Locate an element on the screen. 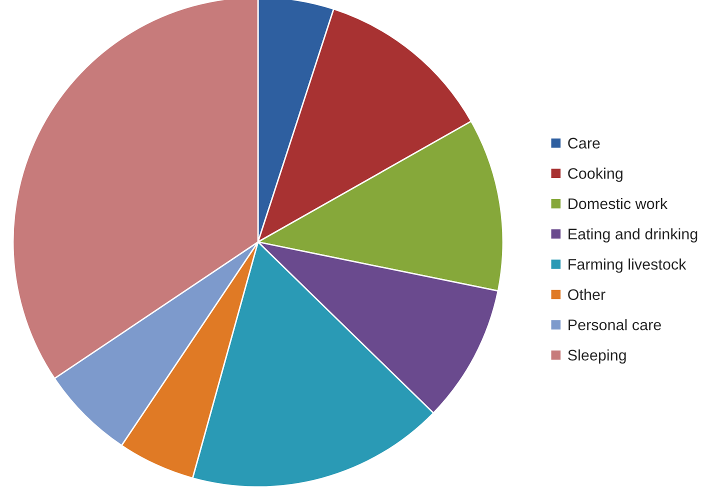 The image size is (711, 501). legend-label: Other is located at coordinates (587, 294).